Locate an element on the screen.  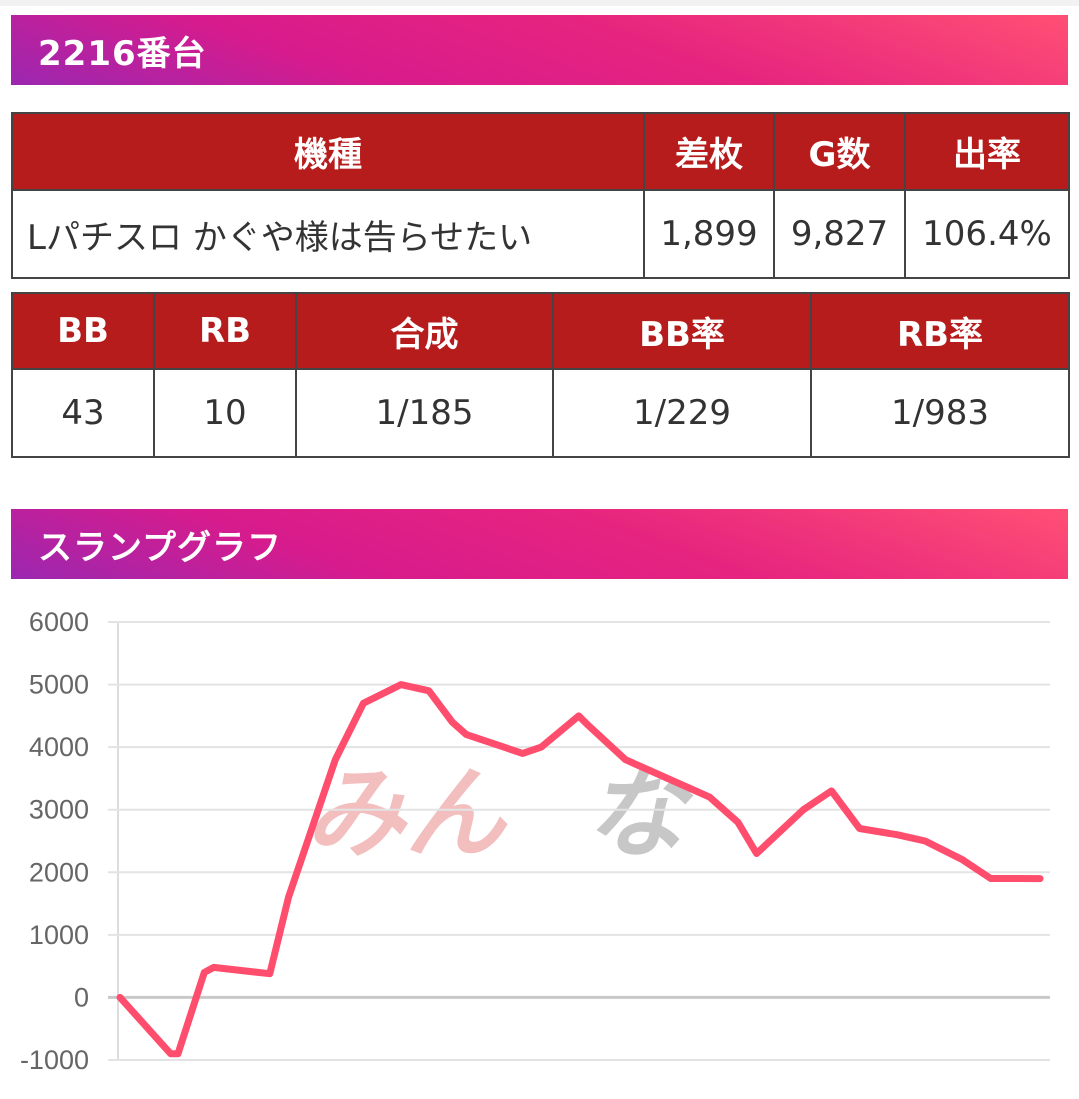
rb-rate: 1/983 is located at coordinates (940, 413).